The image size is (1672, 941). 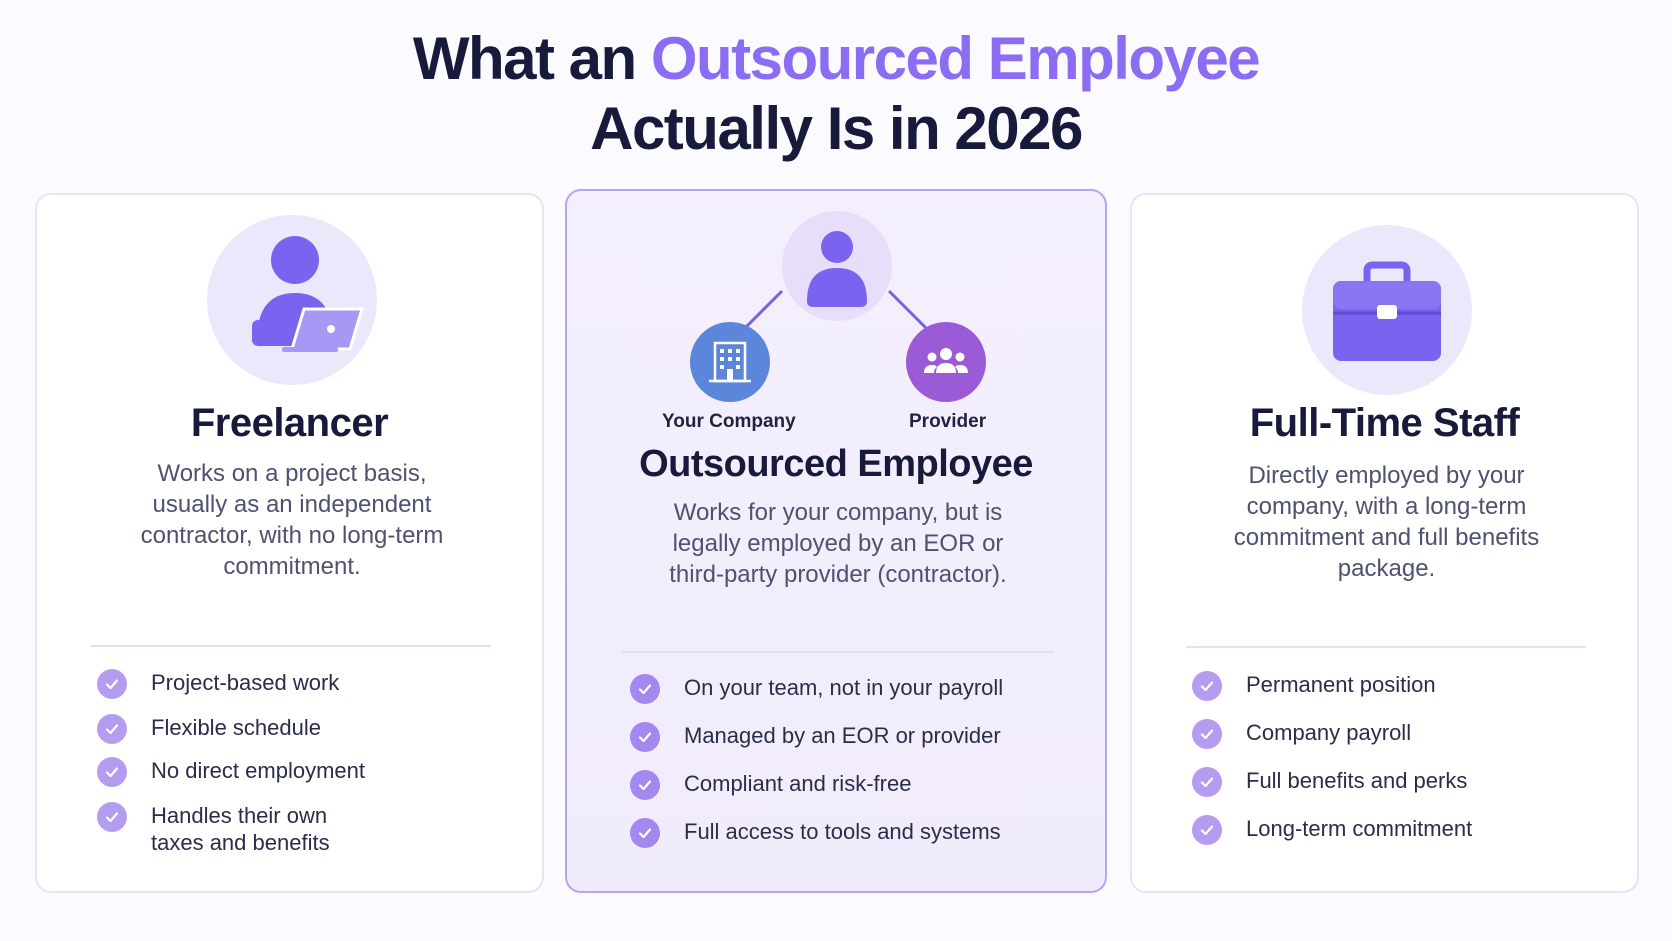 What do you see at coordinates (798, 783) in the screenshot?
I see `list-item-label: Compliant and risk-free` at bounding box center [798, 783].